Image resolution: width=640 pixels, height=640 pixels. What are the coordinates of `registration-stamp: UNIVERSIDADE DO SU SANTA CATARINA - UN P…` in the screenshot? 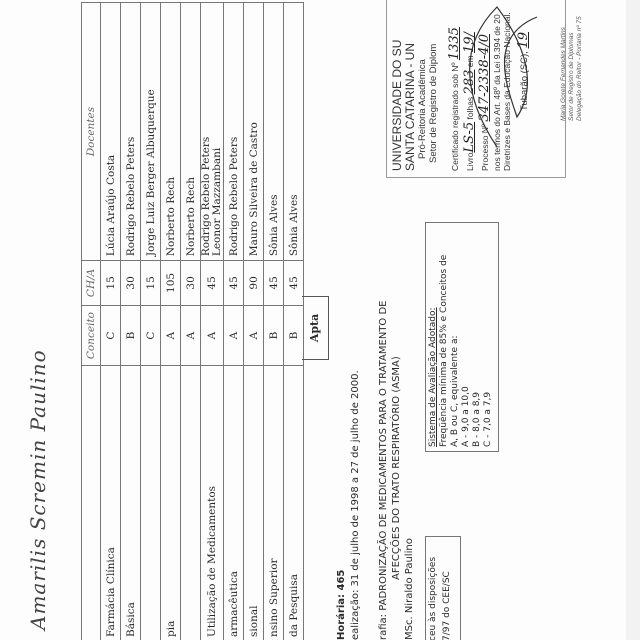 It's located at (484, 89).